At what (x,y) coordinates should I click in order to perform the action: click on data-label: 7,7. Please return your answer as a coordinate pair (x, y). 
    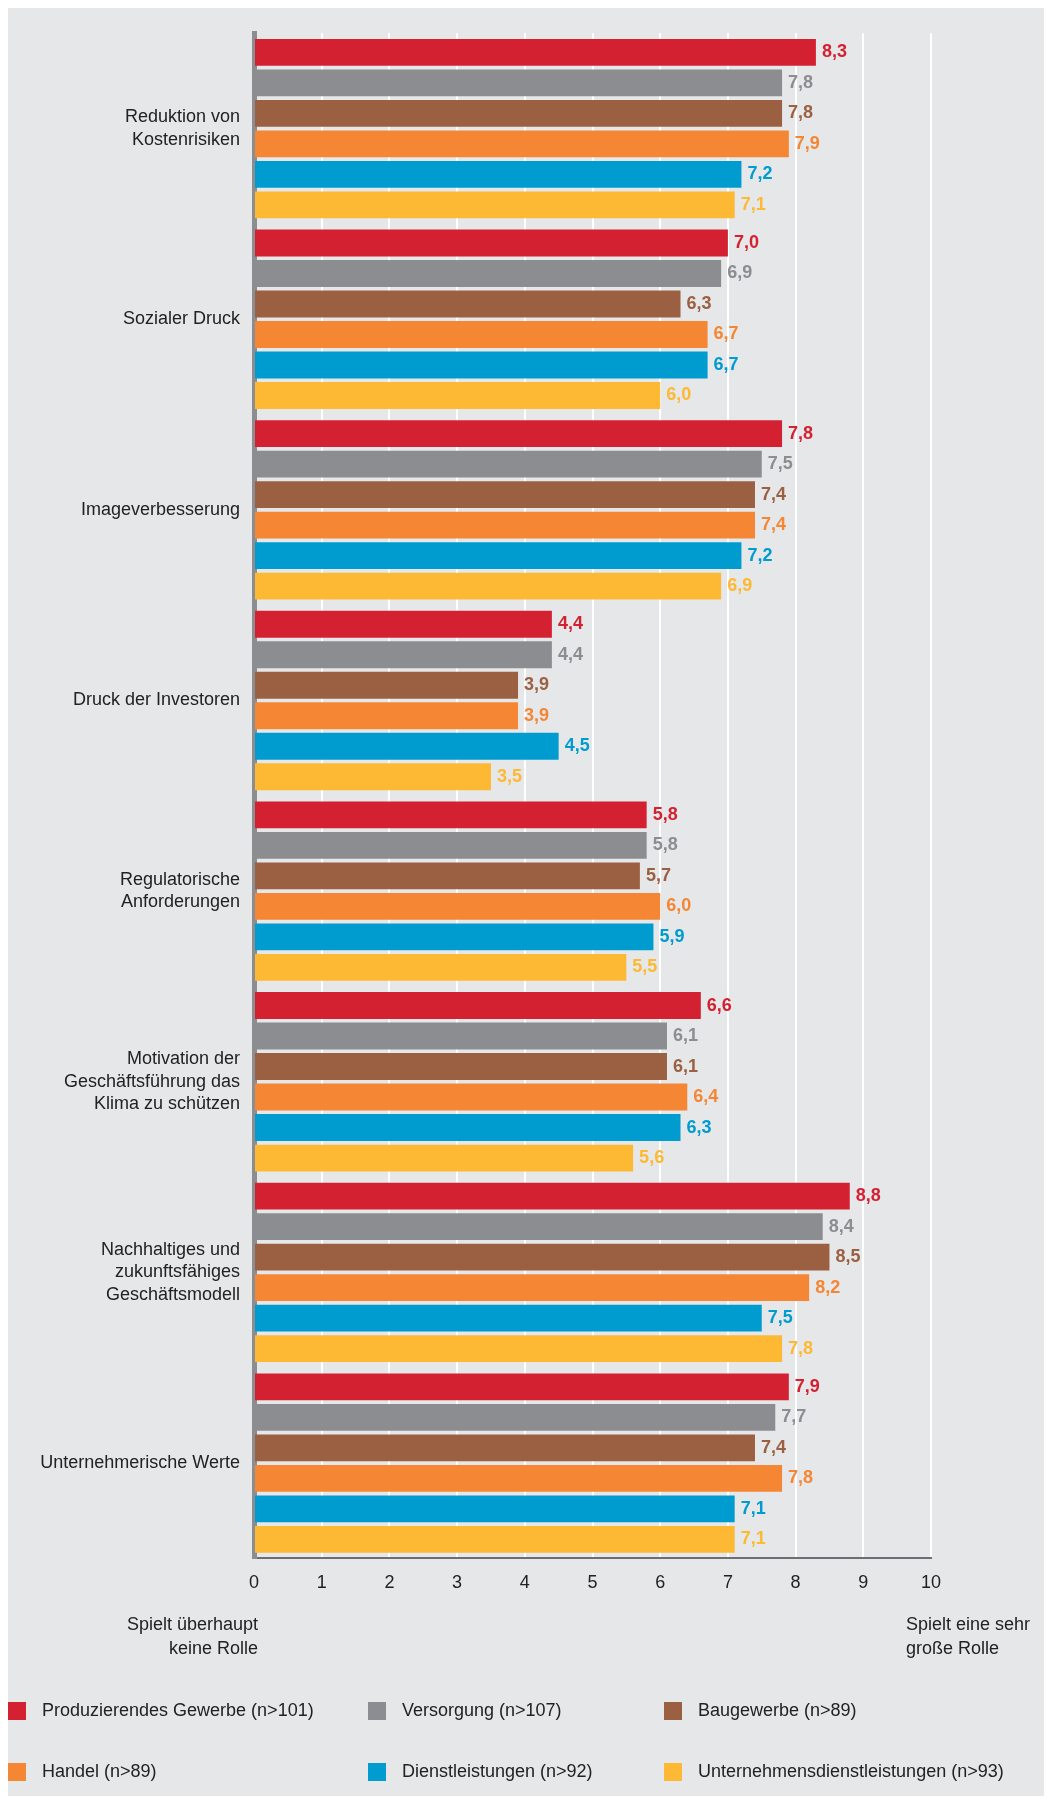
    Looking at the image, I should click on (794, 1416).